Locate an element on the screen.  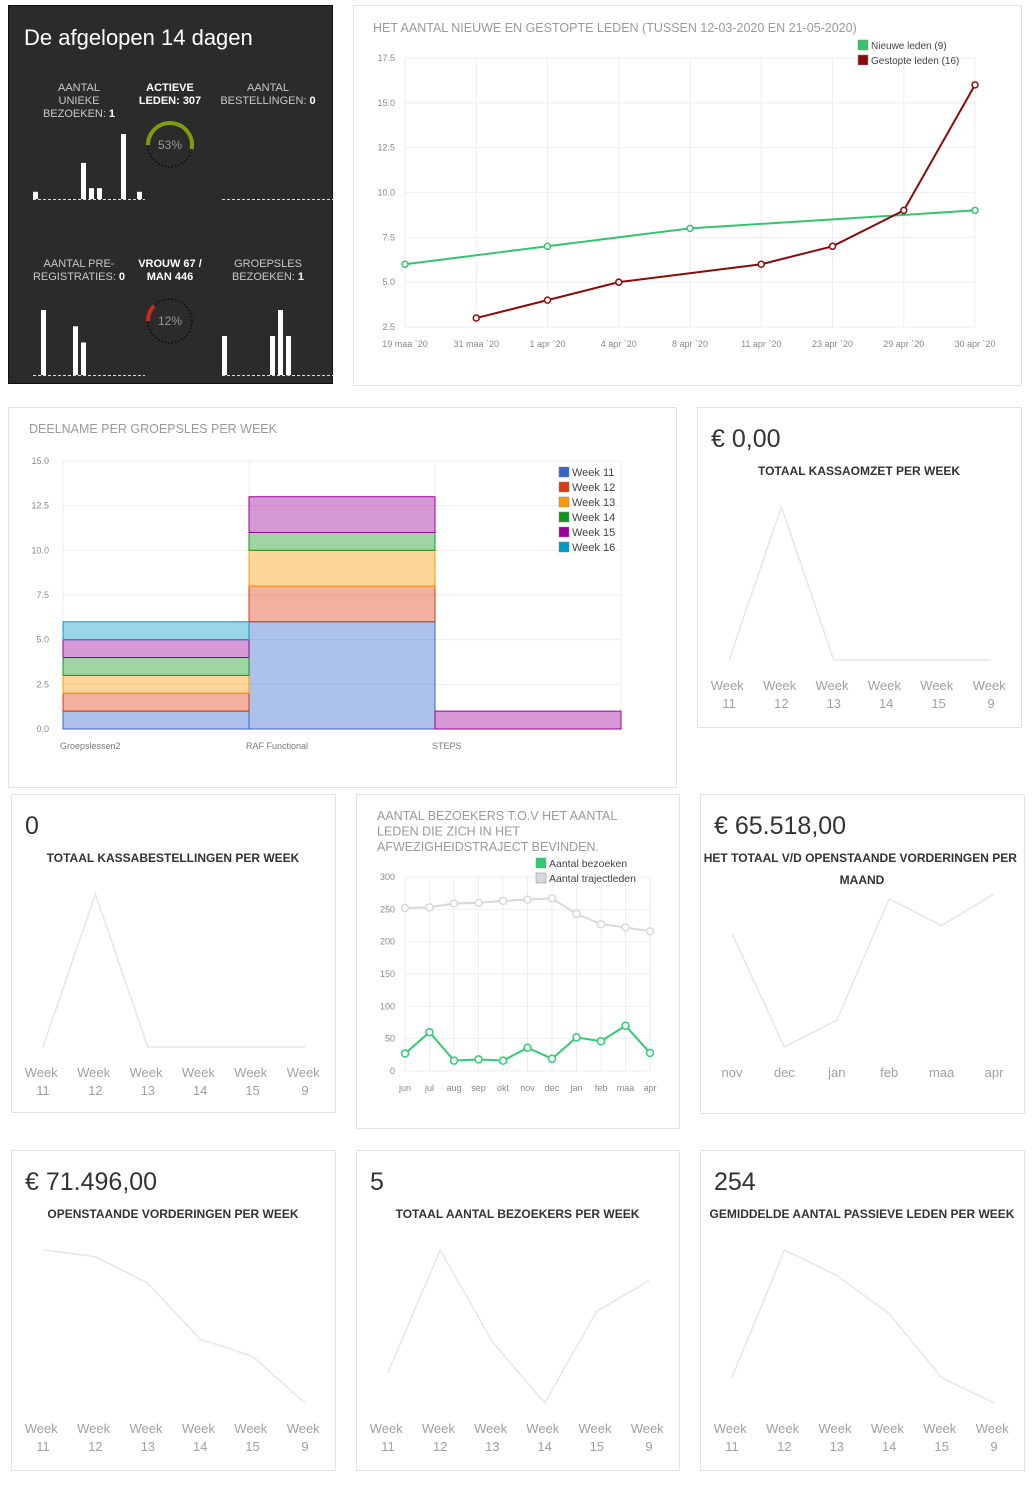
card-title: TOTAAL KASSABESTELLINGEN PER WEEK is located at coordinates (173, 858).